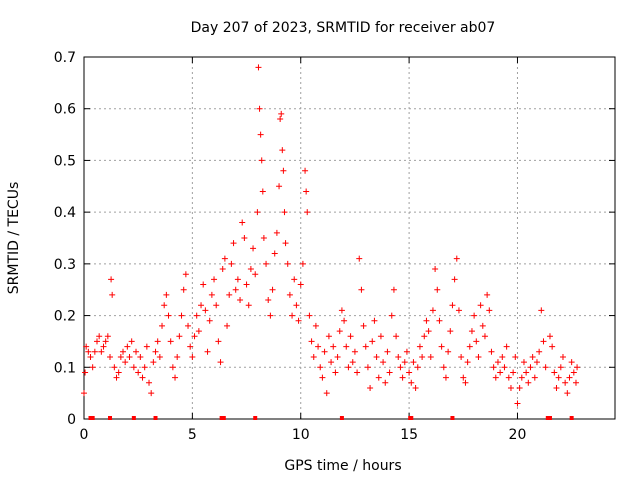  Describe the element at coordinates (192, 435) in the screenshot. I see `x-tick-label: 5` at that location.